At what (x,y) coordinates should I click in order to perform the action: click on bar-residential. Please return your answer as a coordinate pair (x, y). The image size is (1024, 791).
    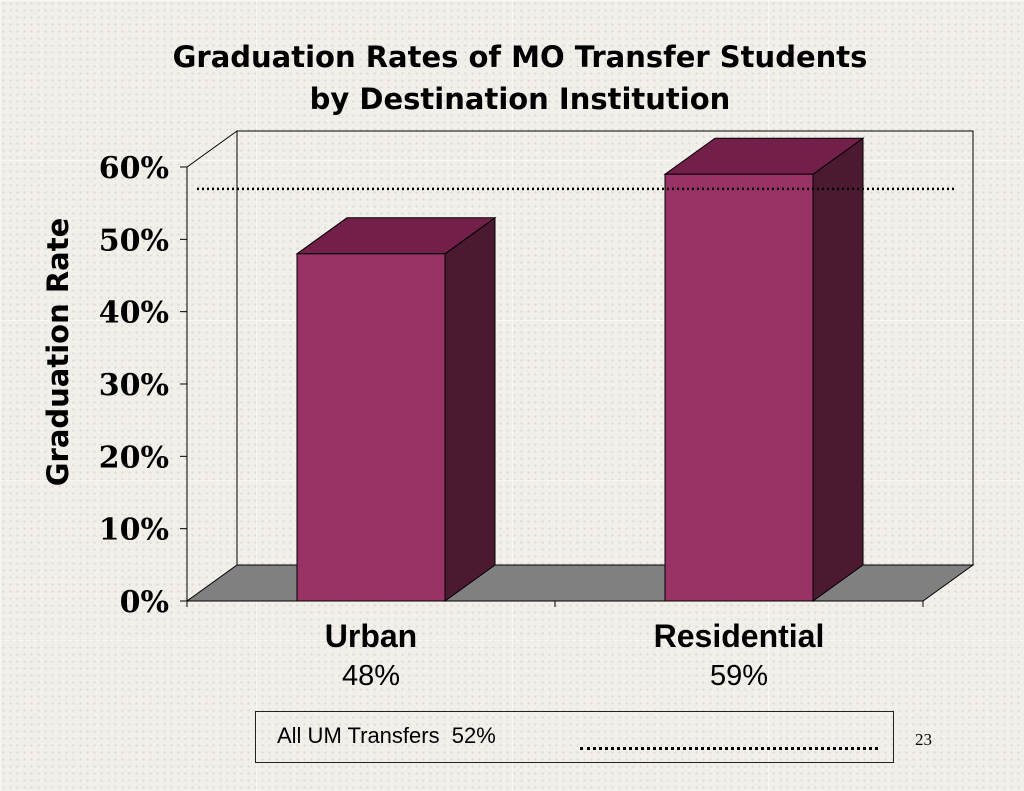
    Looking at the image, I should click on (764, 369).